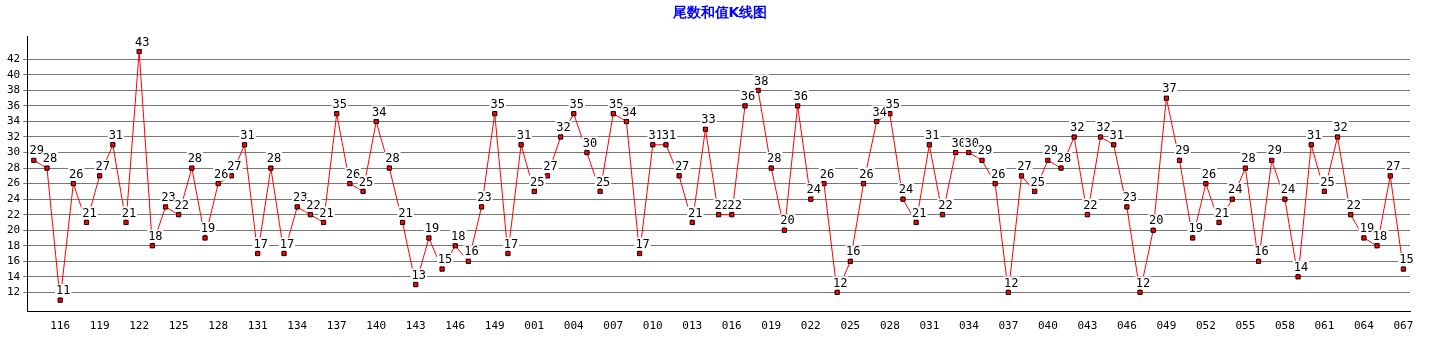 The height and width of the screenshot is (350, 1440). I want to click on x-tick-label: 010, so click(652, 326).